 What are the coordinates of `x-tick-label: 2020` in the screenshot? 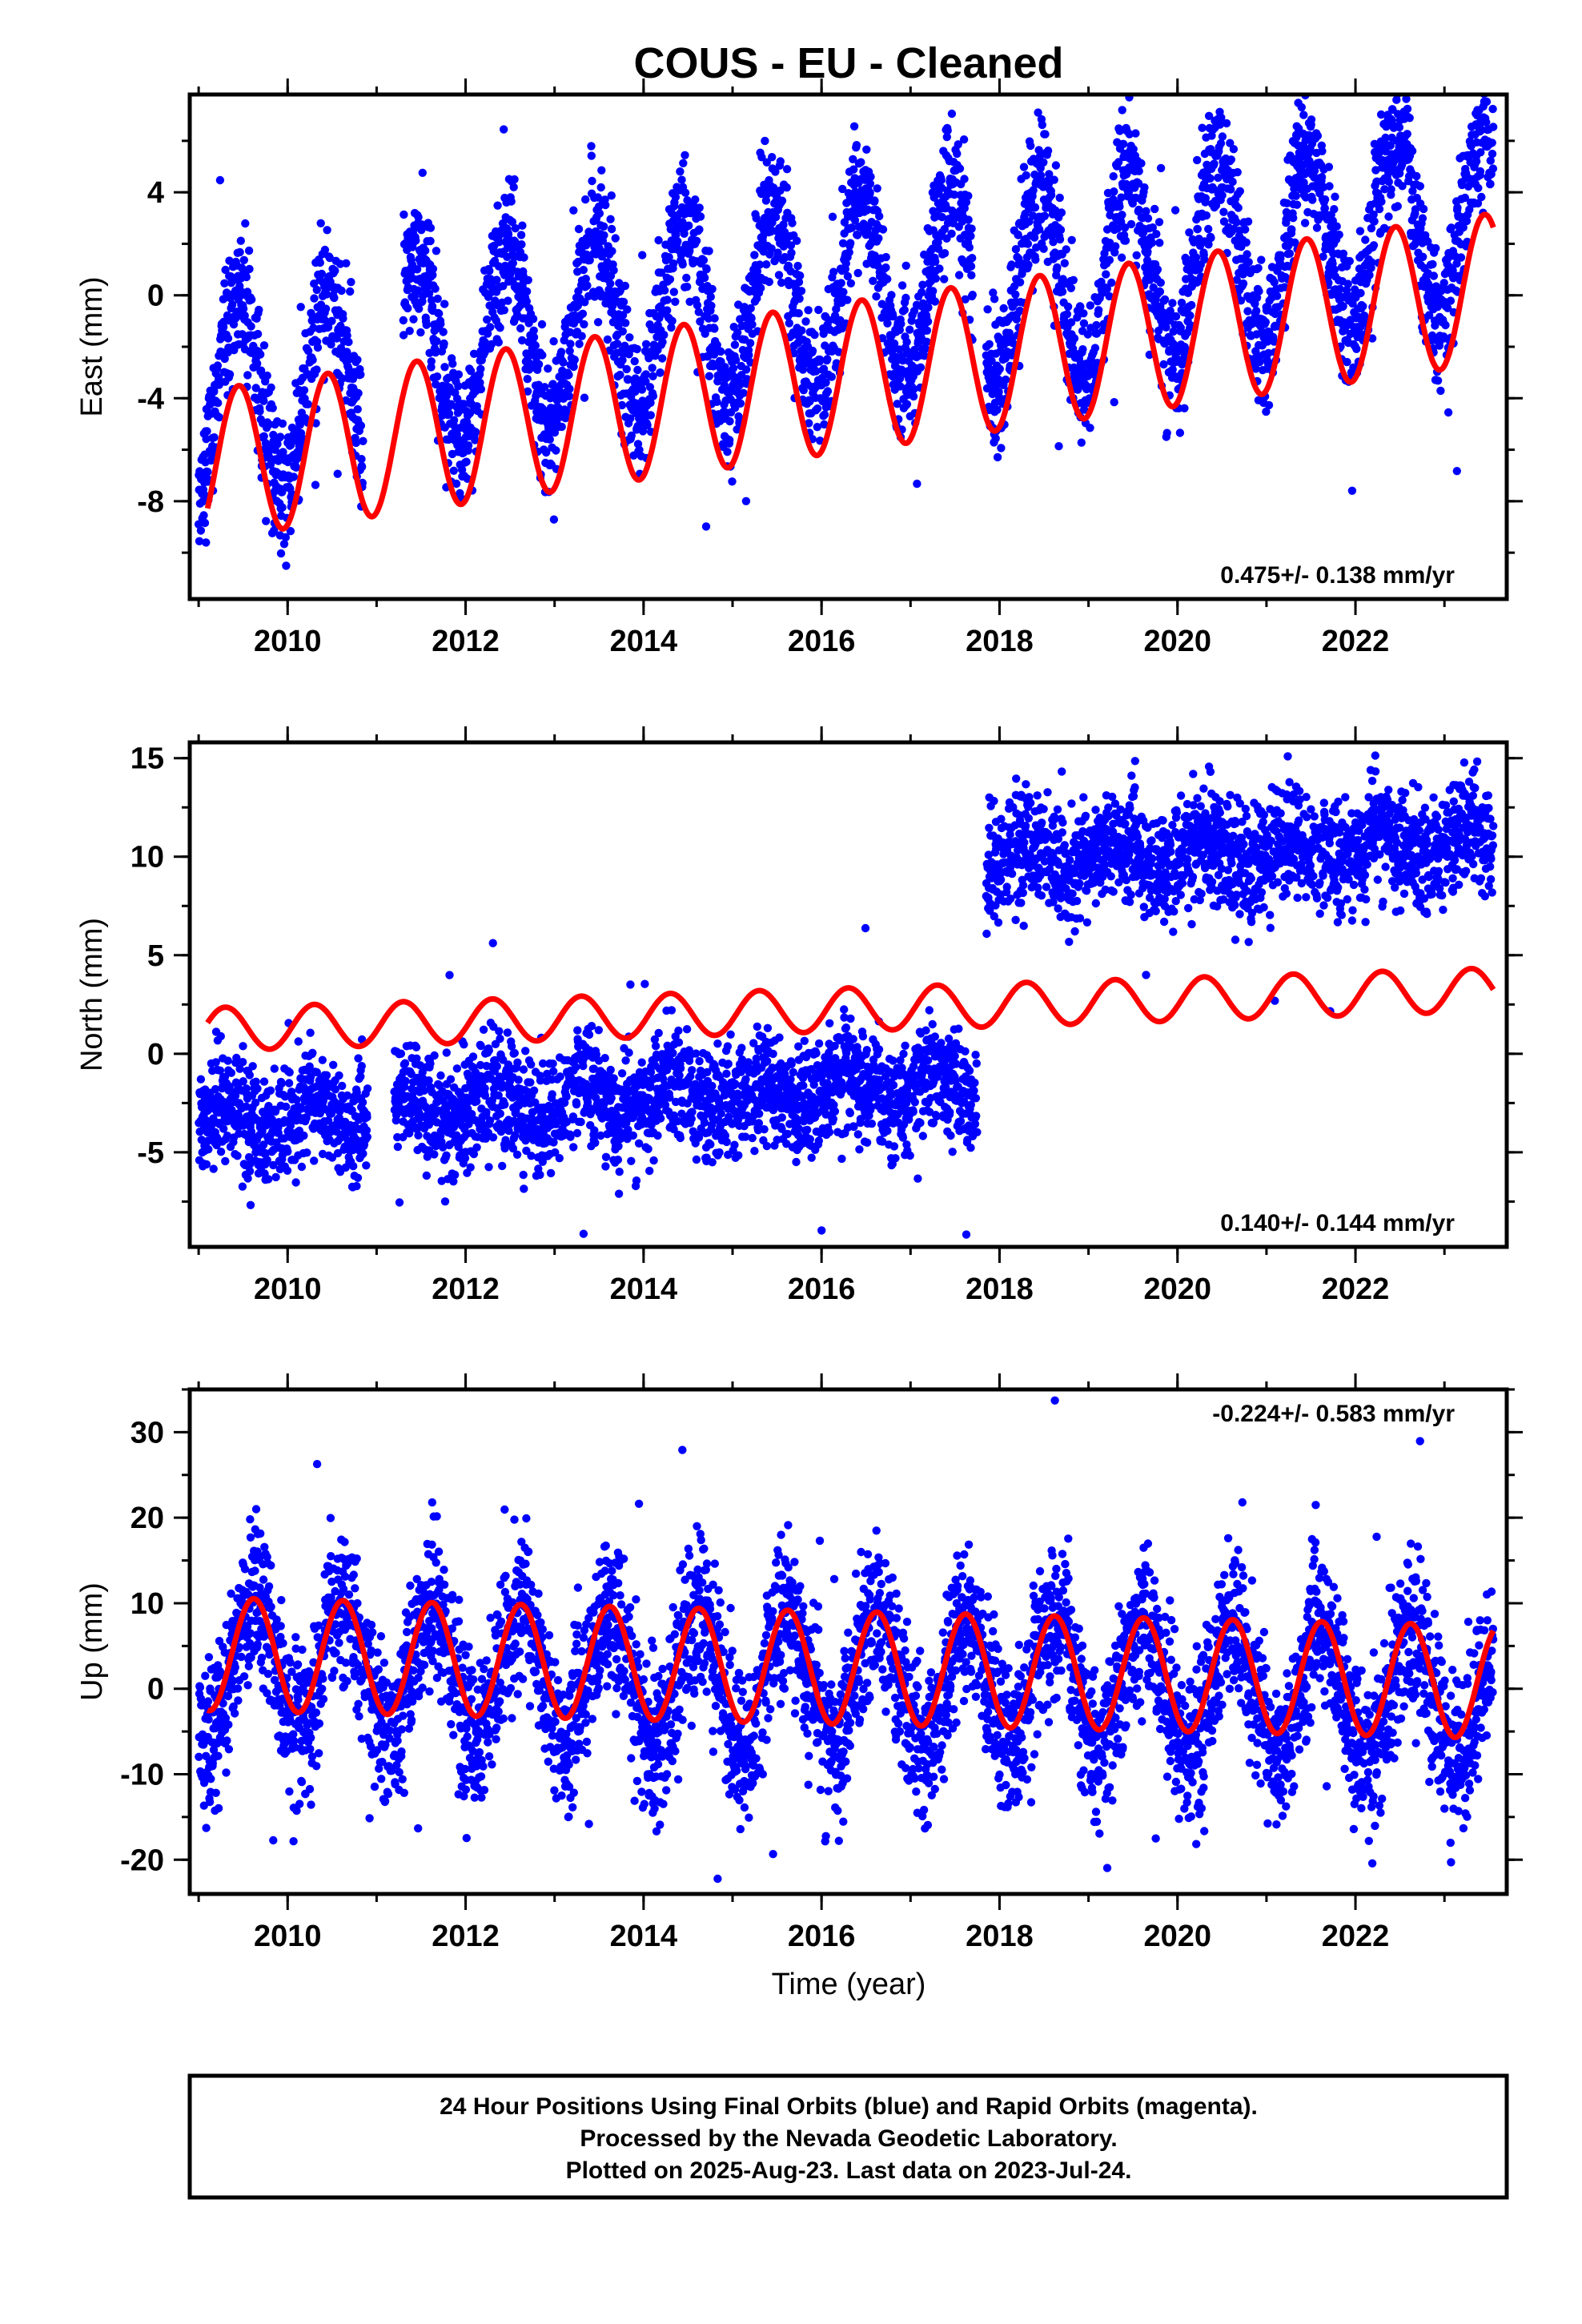 It's located at (1177, 641).